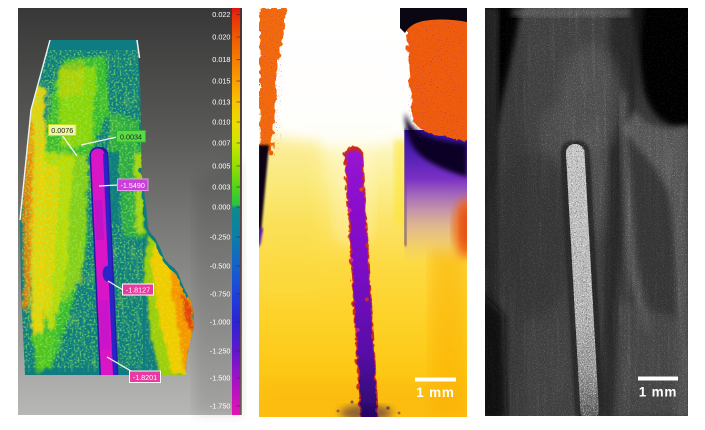 This screenshot has height=430, width=705. What do you see at coordinates (131, 136) in the screenshot?
I see `svg-text: 0.0034` at bounding box center [131, 136].